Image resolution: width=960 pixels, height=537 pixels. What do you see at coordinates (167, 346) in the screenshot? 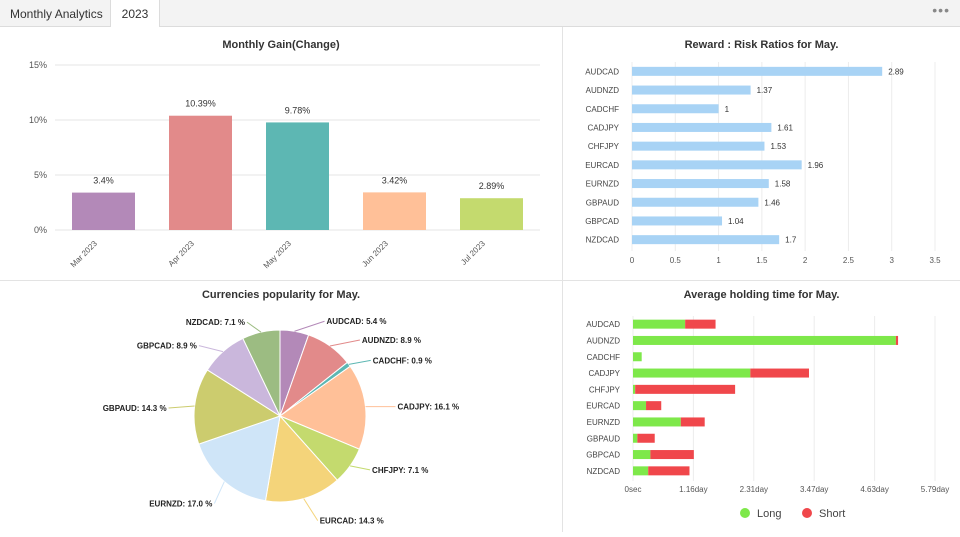
I see `pie-data-label: GBPCAD: 8.9 %` at bounding box center [167, 346].